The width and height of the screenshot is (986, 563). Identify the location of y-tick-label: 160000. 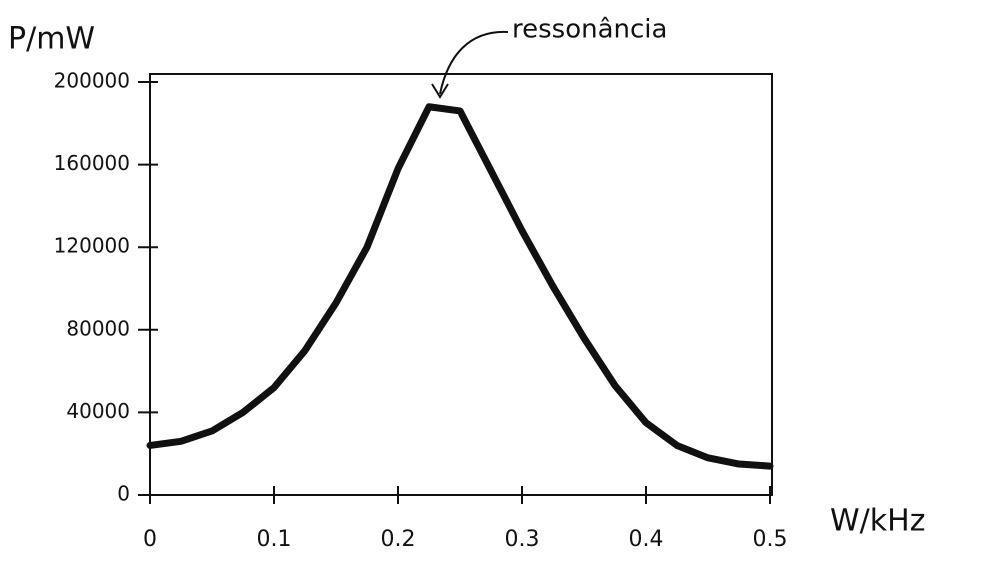
(92, 163).